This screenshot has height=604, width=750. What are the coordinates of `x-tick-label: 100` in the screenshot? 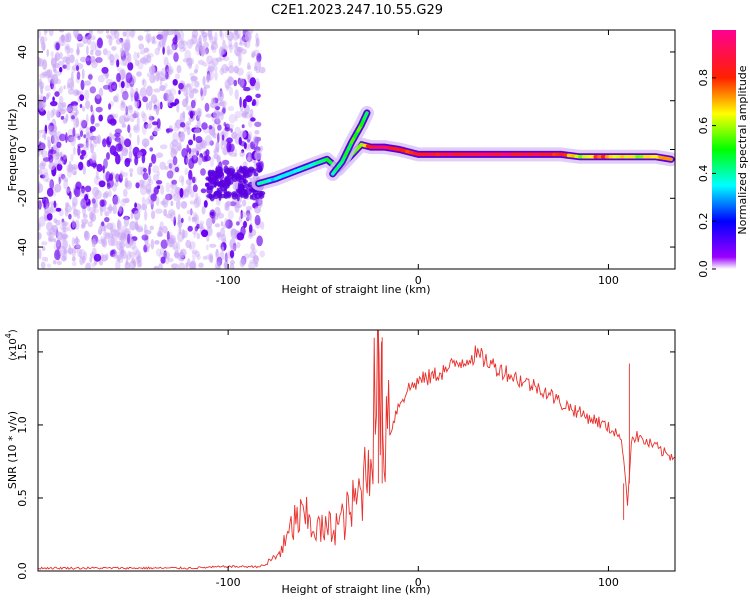 It's located at (608, 582).